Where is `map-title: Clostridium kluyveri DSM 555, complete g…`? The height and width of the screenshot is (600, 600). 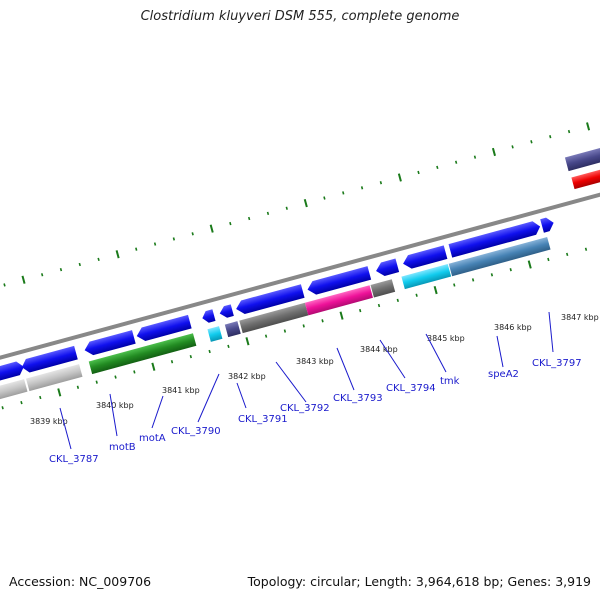 map-title: Clostridium kluyveri DSM 555, complete g… is located at coordinates (300, 16).